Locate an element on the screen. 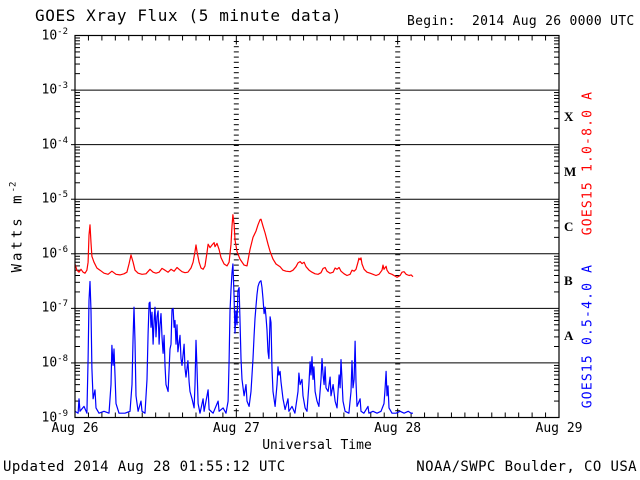  flare-class-letter-m: M is located at coordinates (570, 171).